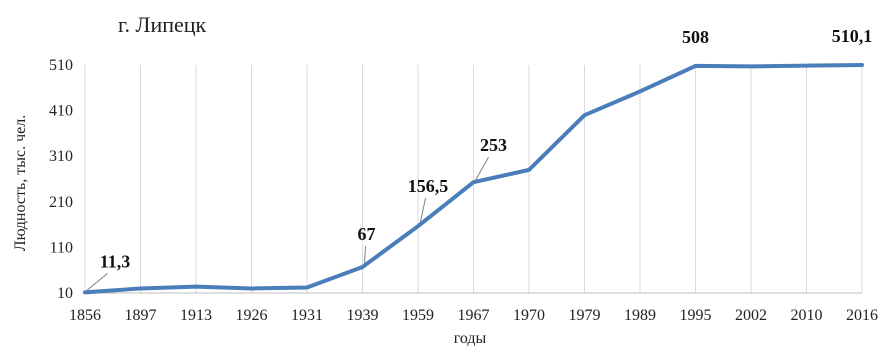 The image size is (885, 351). What do you see at coordinates (85, 315) in the screenshot?
I see `x-tick-label: 1856` at bounding box center [85, 315].